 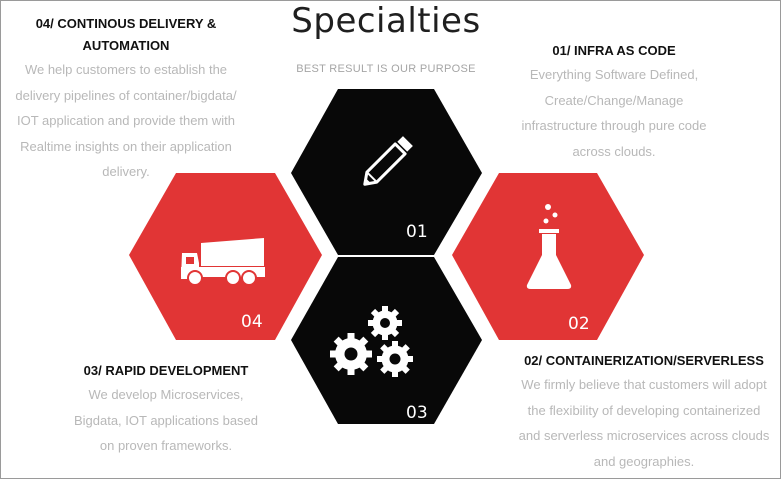 I want to click on hexagon-02: 02, so click(x=548, y=256).